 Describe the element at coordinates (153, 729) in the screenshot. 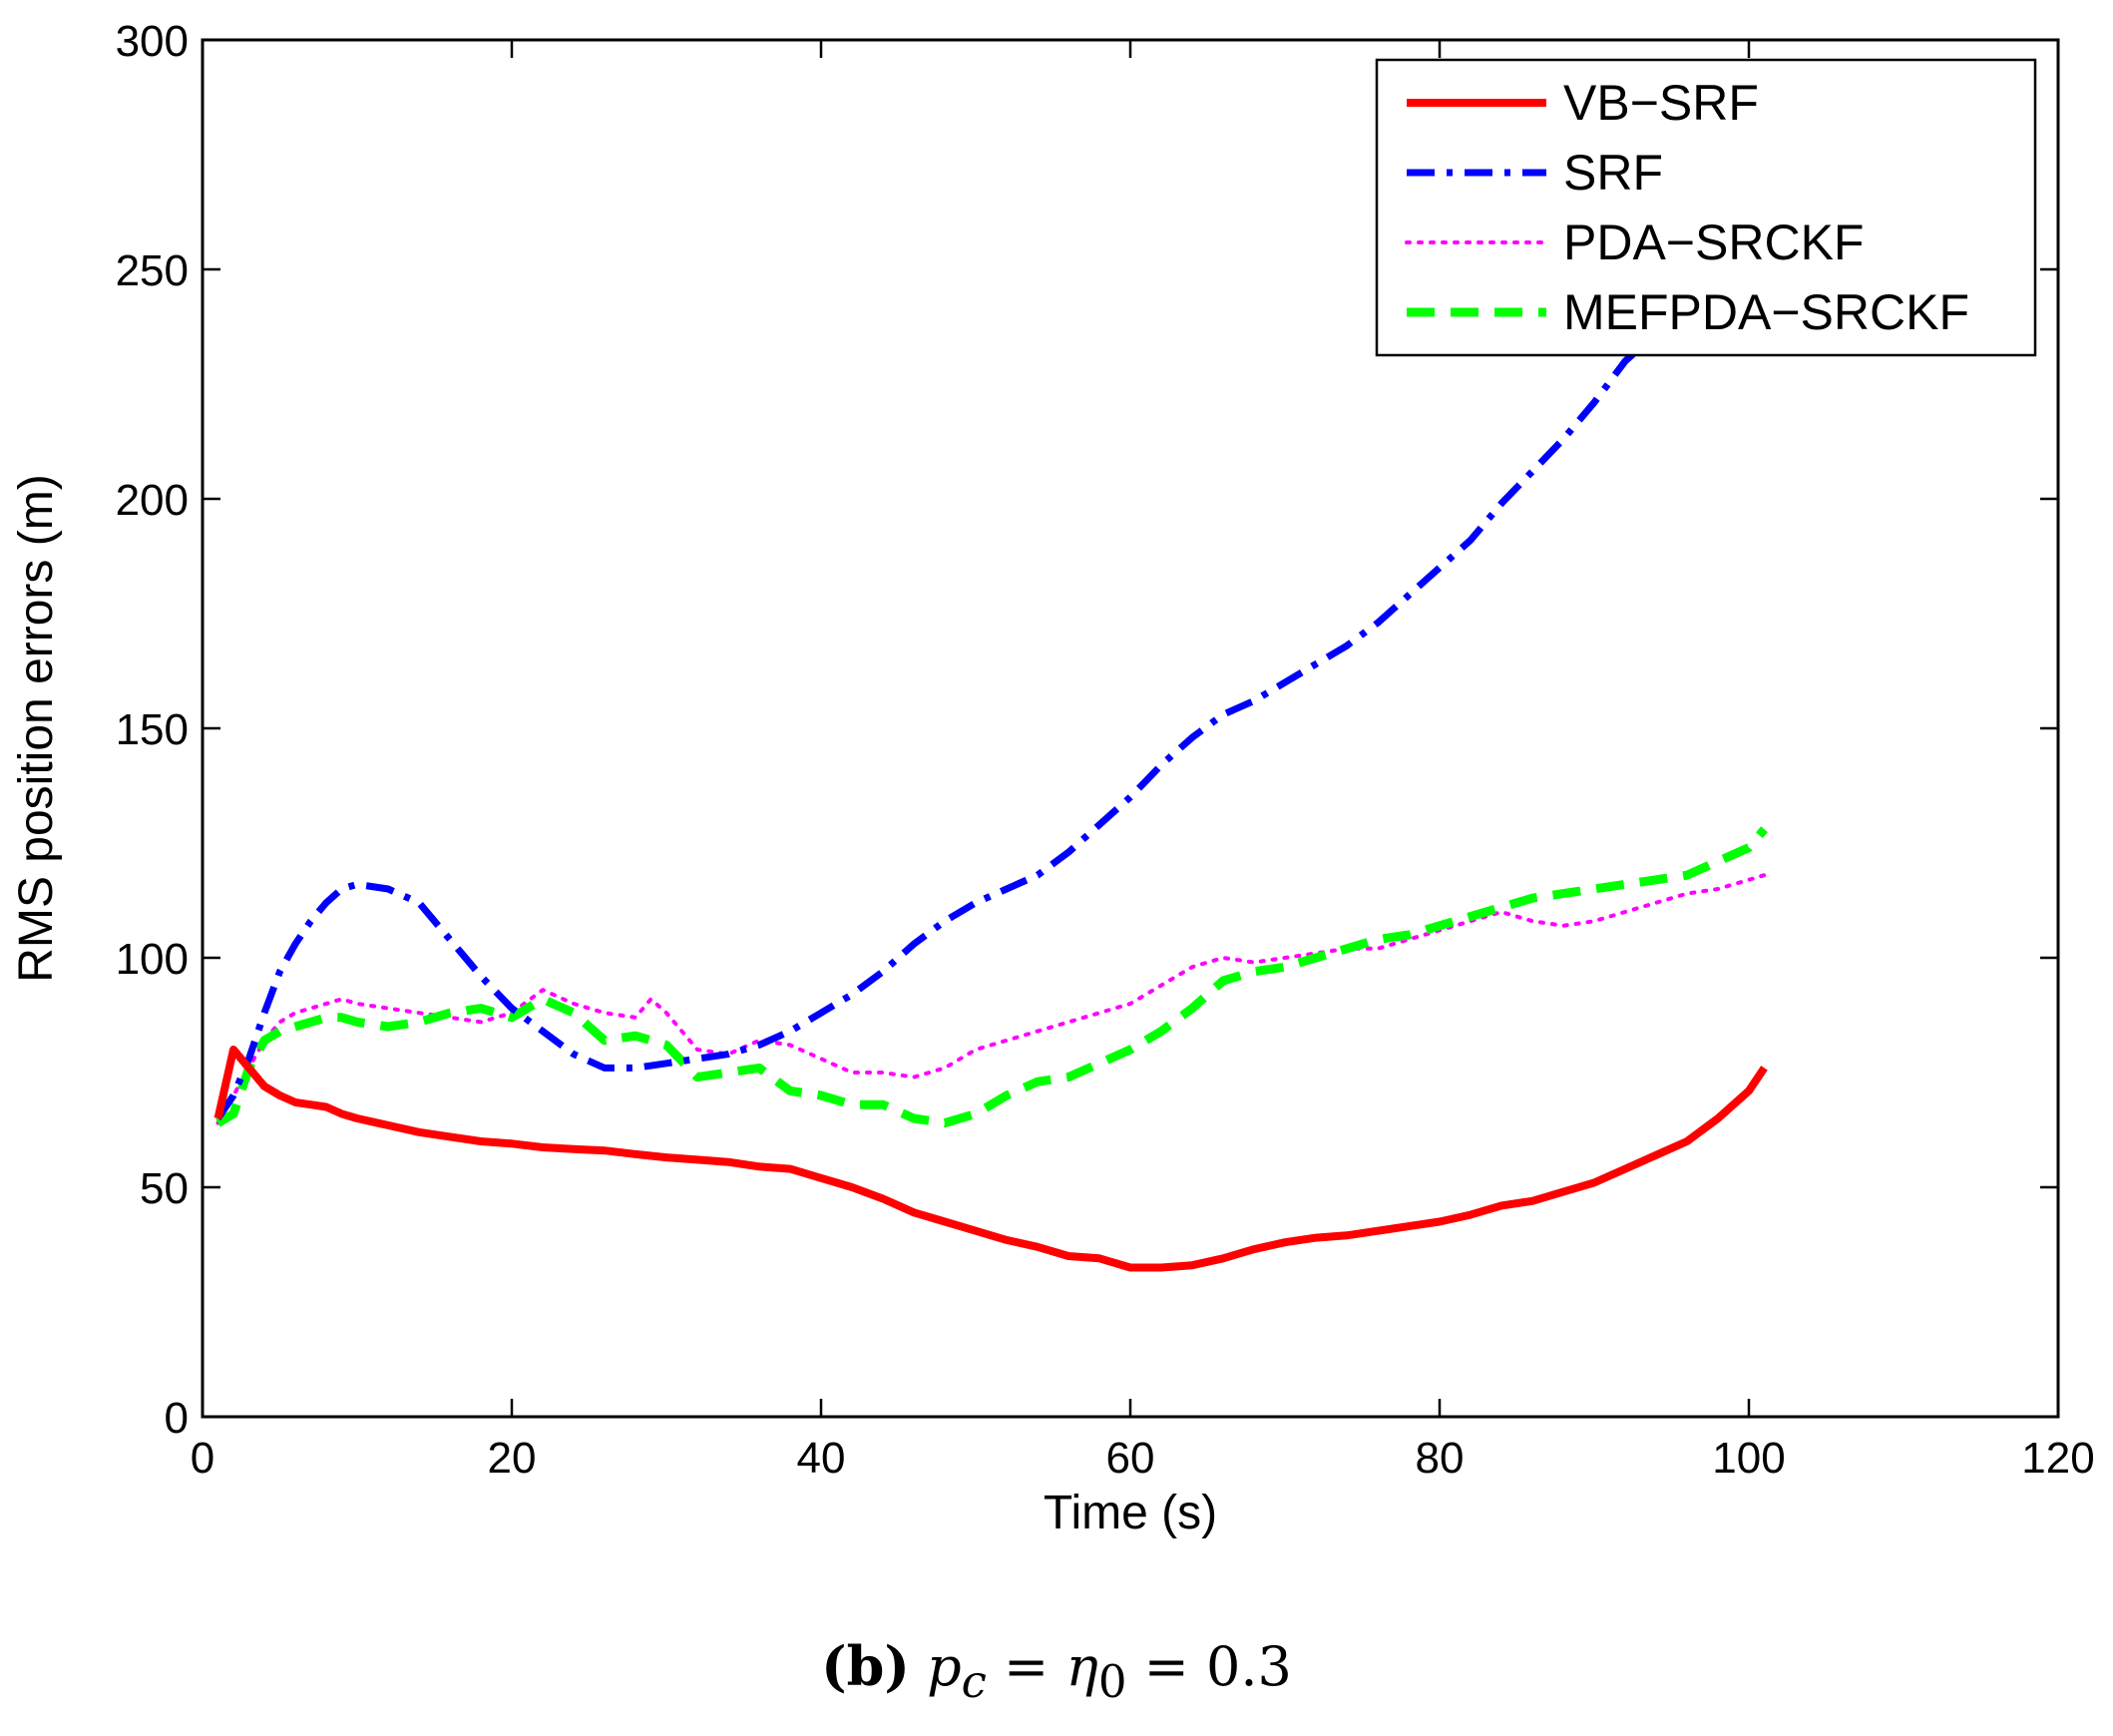

I see `y-tick-label: 150` at that location.